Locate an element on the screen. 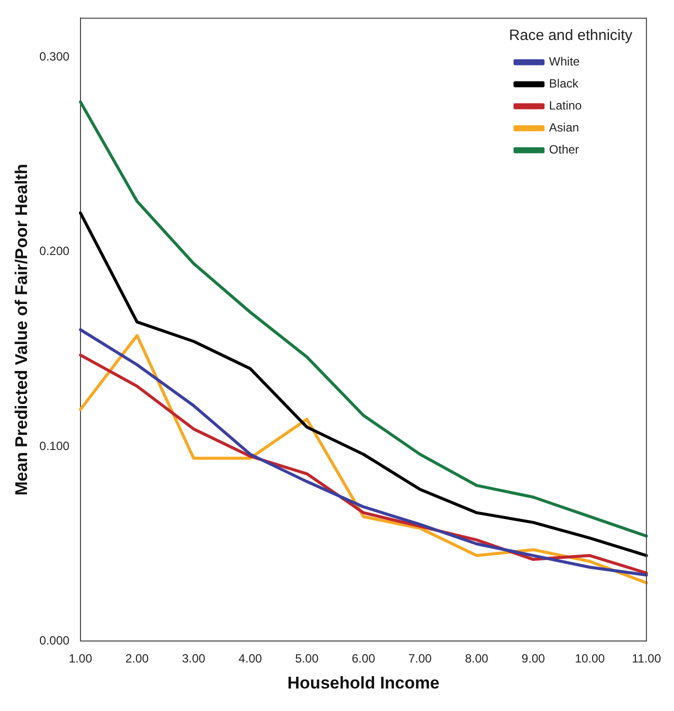 The width and height of the screenshot is (674, 711). x-tick-label: 9.00 is located at coordinates (534, 659).